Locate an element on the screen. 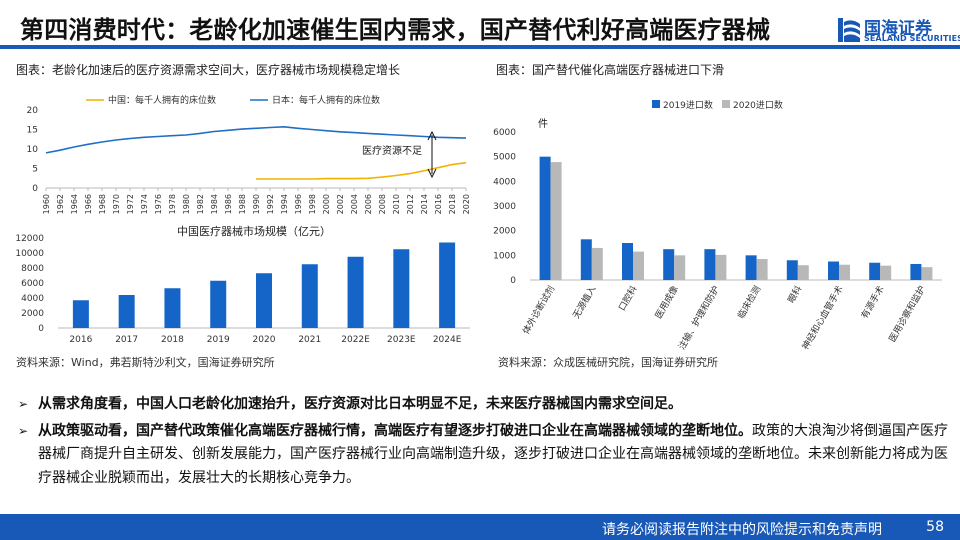  x-category-label: 口腔科 is located at coordinates (628, 298).